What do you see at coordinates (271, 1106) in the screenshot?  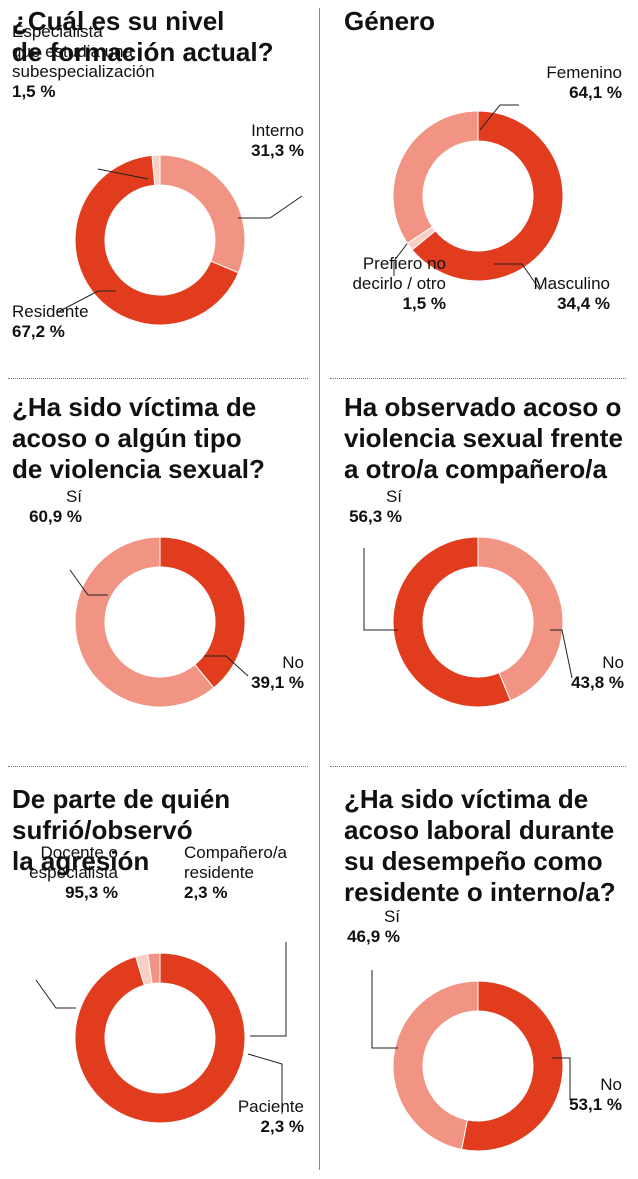 I see `slice-label: Paciente` at bounding box center [271, 1106].